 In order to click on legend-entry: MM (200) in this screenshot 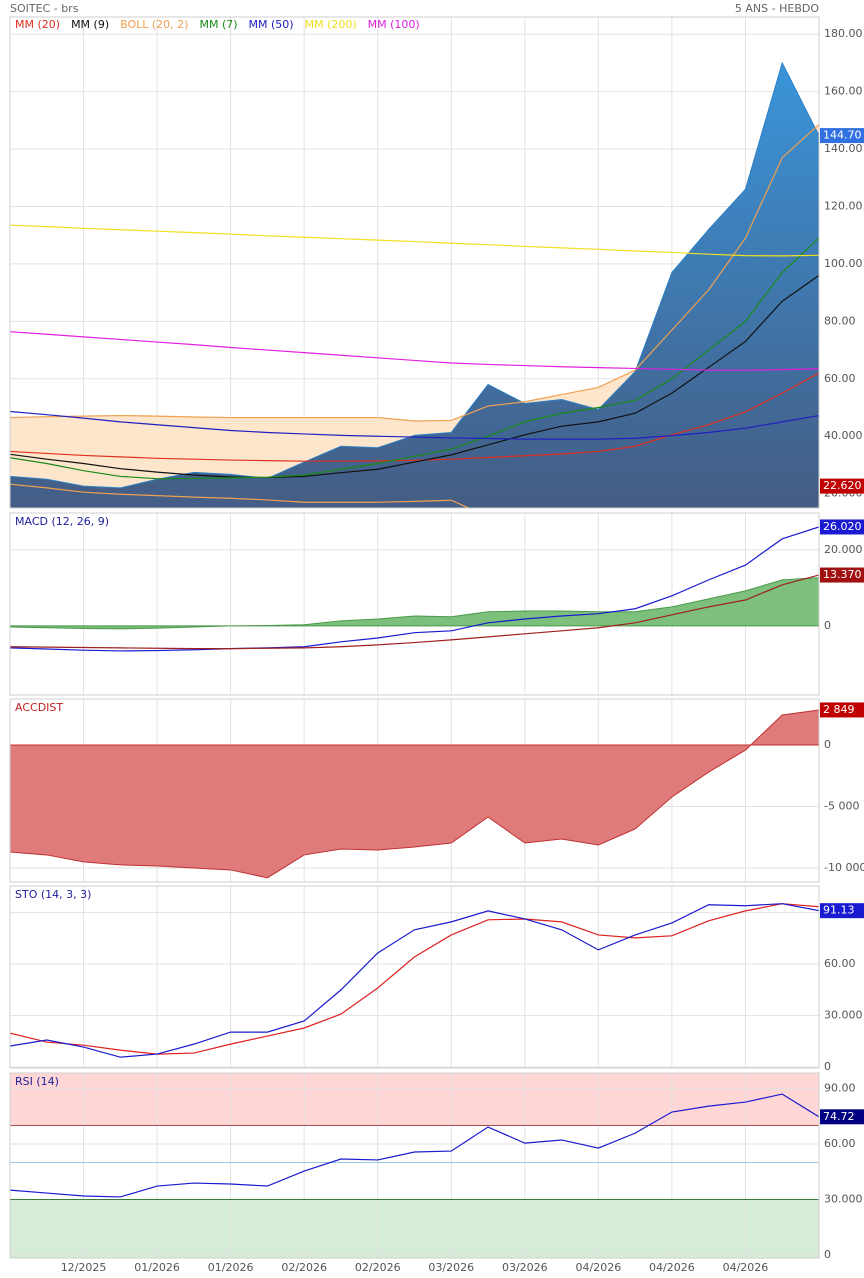, I will do `click(331, 24)`.